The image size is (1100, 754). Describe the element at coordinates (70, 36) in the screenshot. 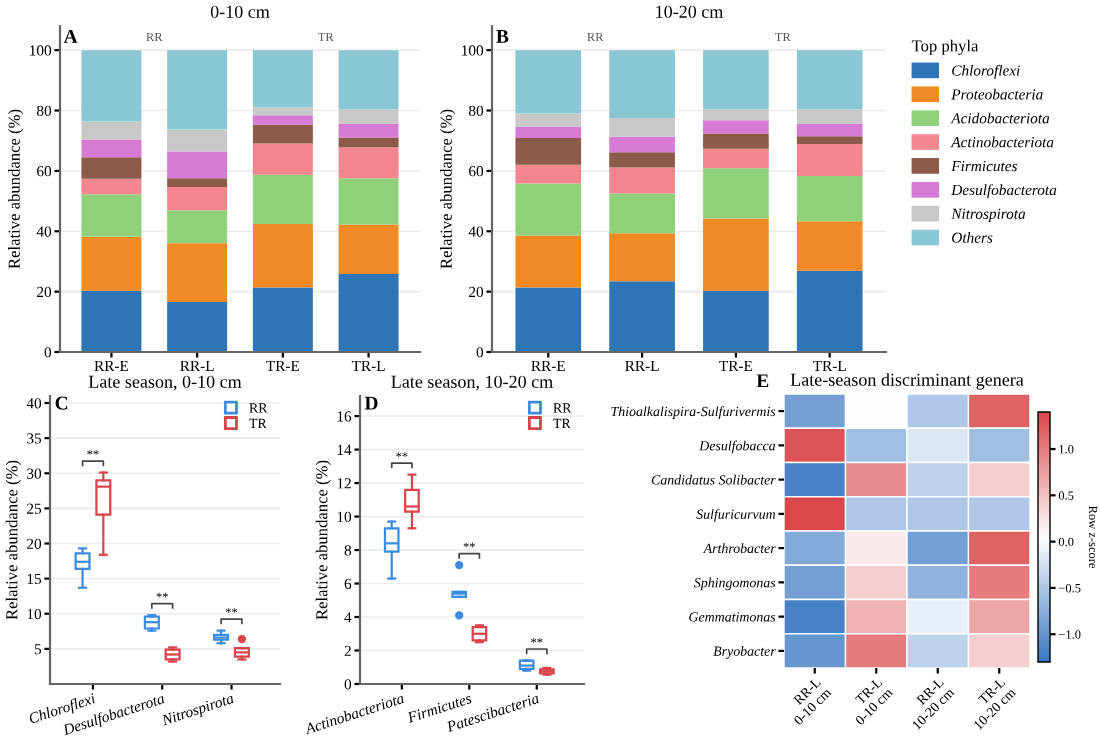

I see `annotation: A` at that location.